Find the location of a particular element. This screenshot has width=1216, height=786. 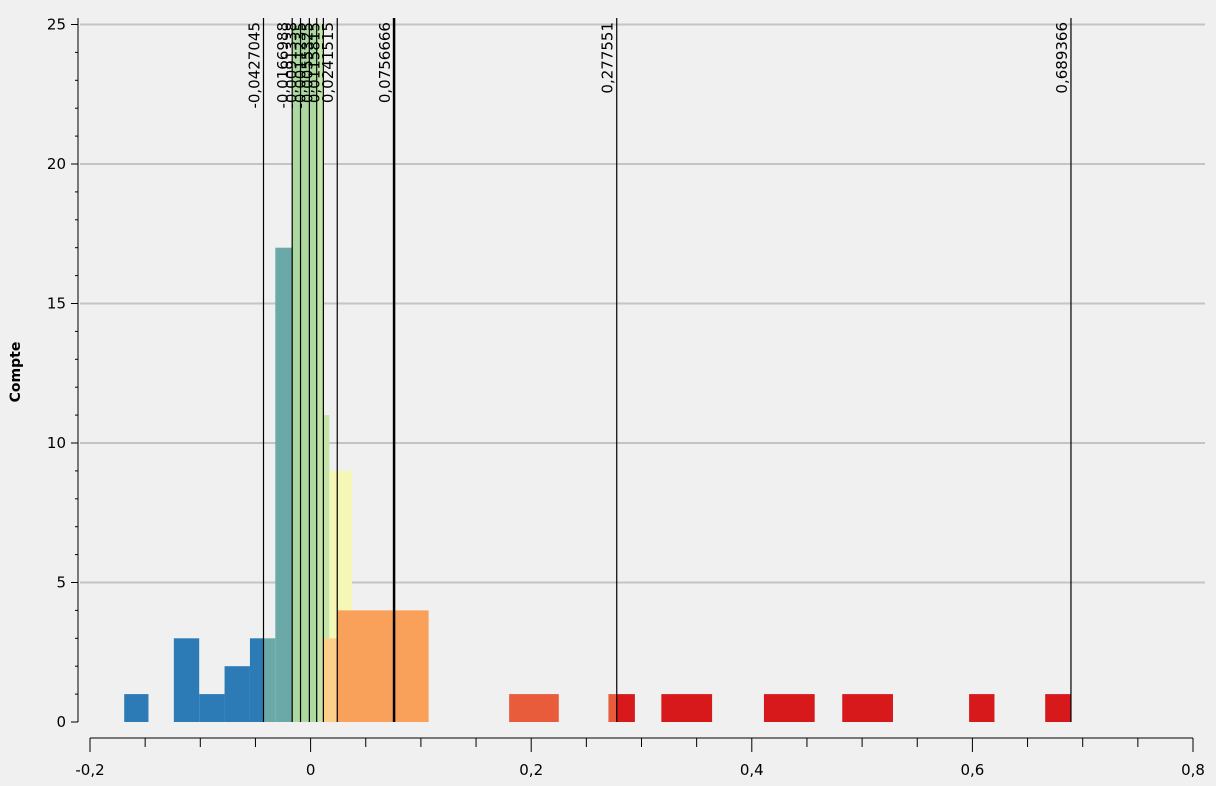

x-tick-label: 0 is located at coordinates (311, 770).